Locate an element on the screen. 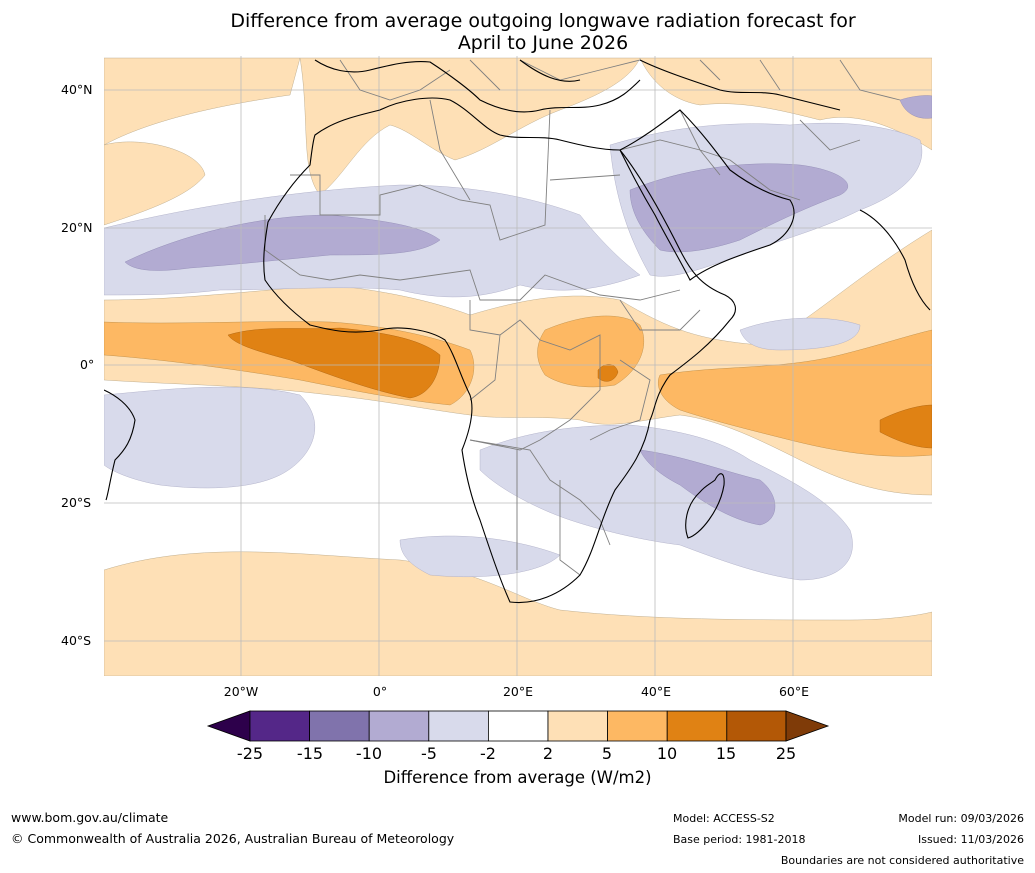 Image resolution: width=1035 pixels, height=873 pixels. colorbar-tick: -25 is located at coordinates (250, 753).